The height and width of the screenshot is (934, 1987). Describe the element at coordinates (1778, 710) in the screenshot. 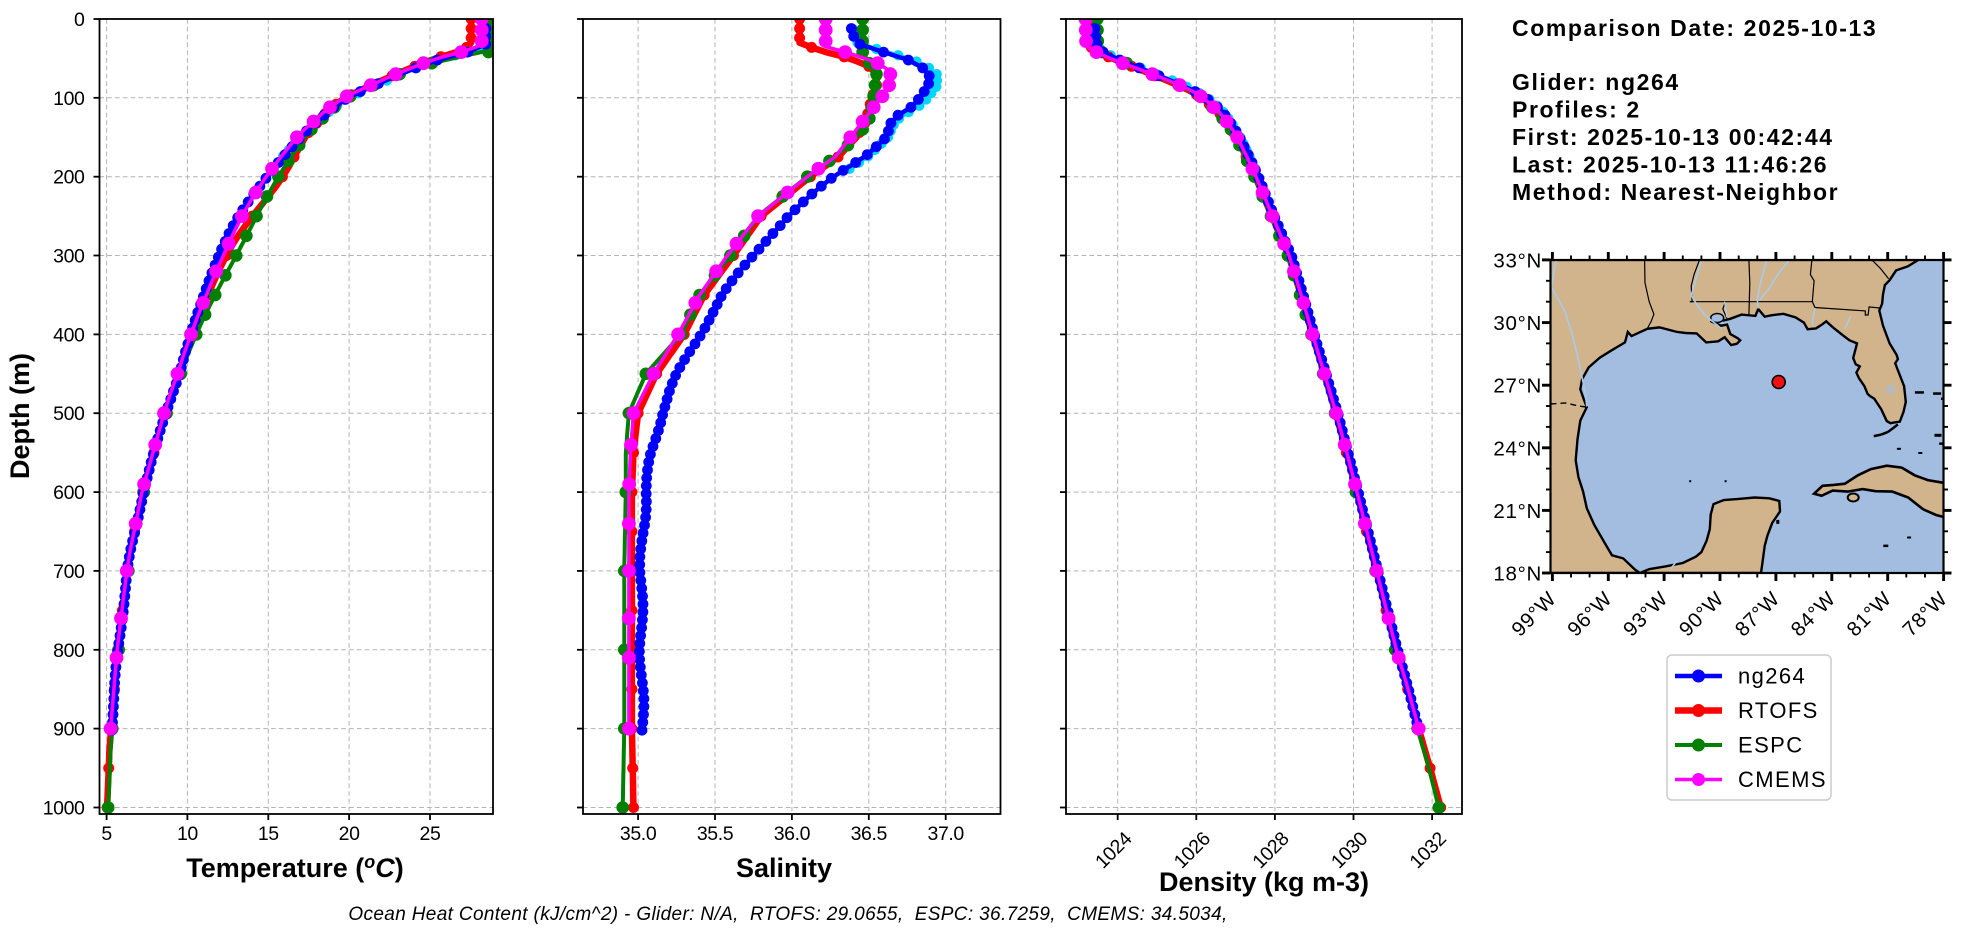

I see `svg-text: RTOFS` at that location.